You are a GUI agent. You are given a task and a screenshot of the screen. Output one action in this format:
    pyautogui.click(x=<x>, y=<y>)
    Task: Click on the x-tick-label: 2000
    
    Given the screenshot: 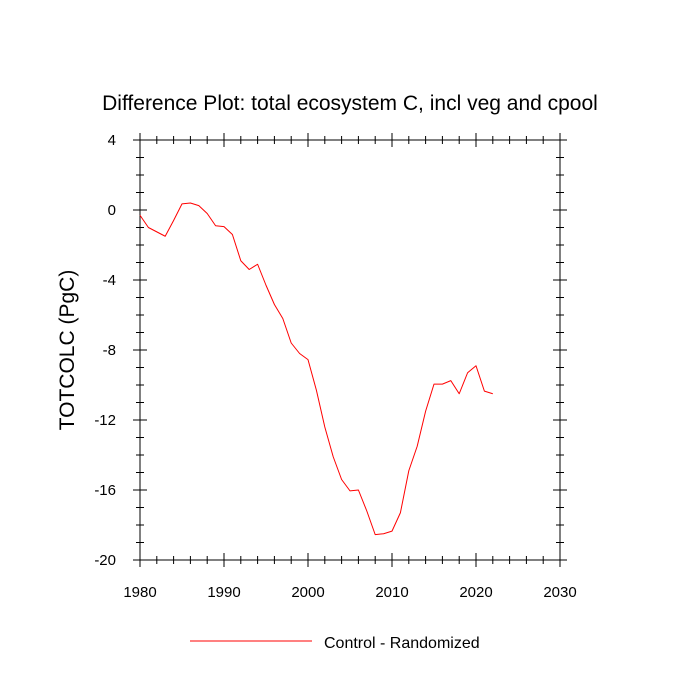 What is the action you would take?
    pyautogui.click(x=307, y=592)
    